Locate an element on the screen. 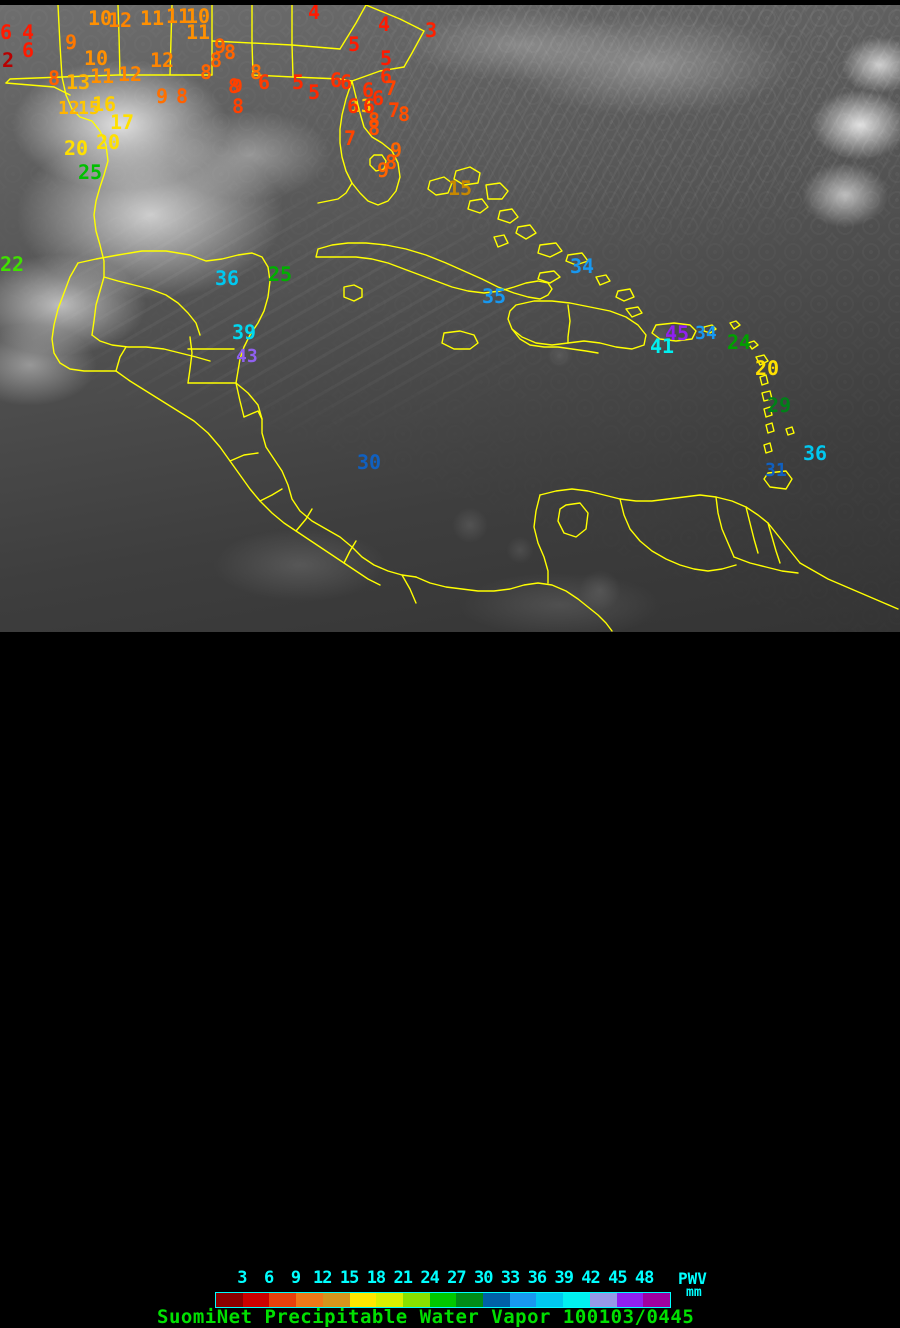 The width and height of the screenshot is (900, 1328). colorbar-tick-12: 12 is located at coordinates (323, 1278).